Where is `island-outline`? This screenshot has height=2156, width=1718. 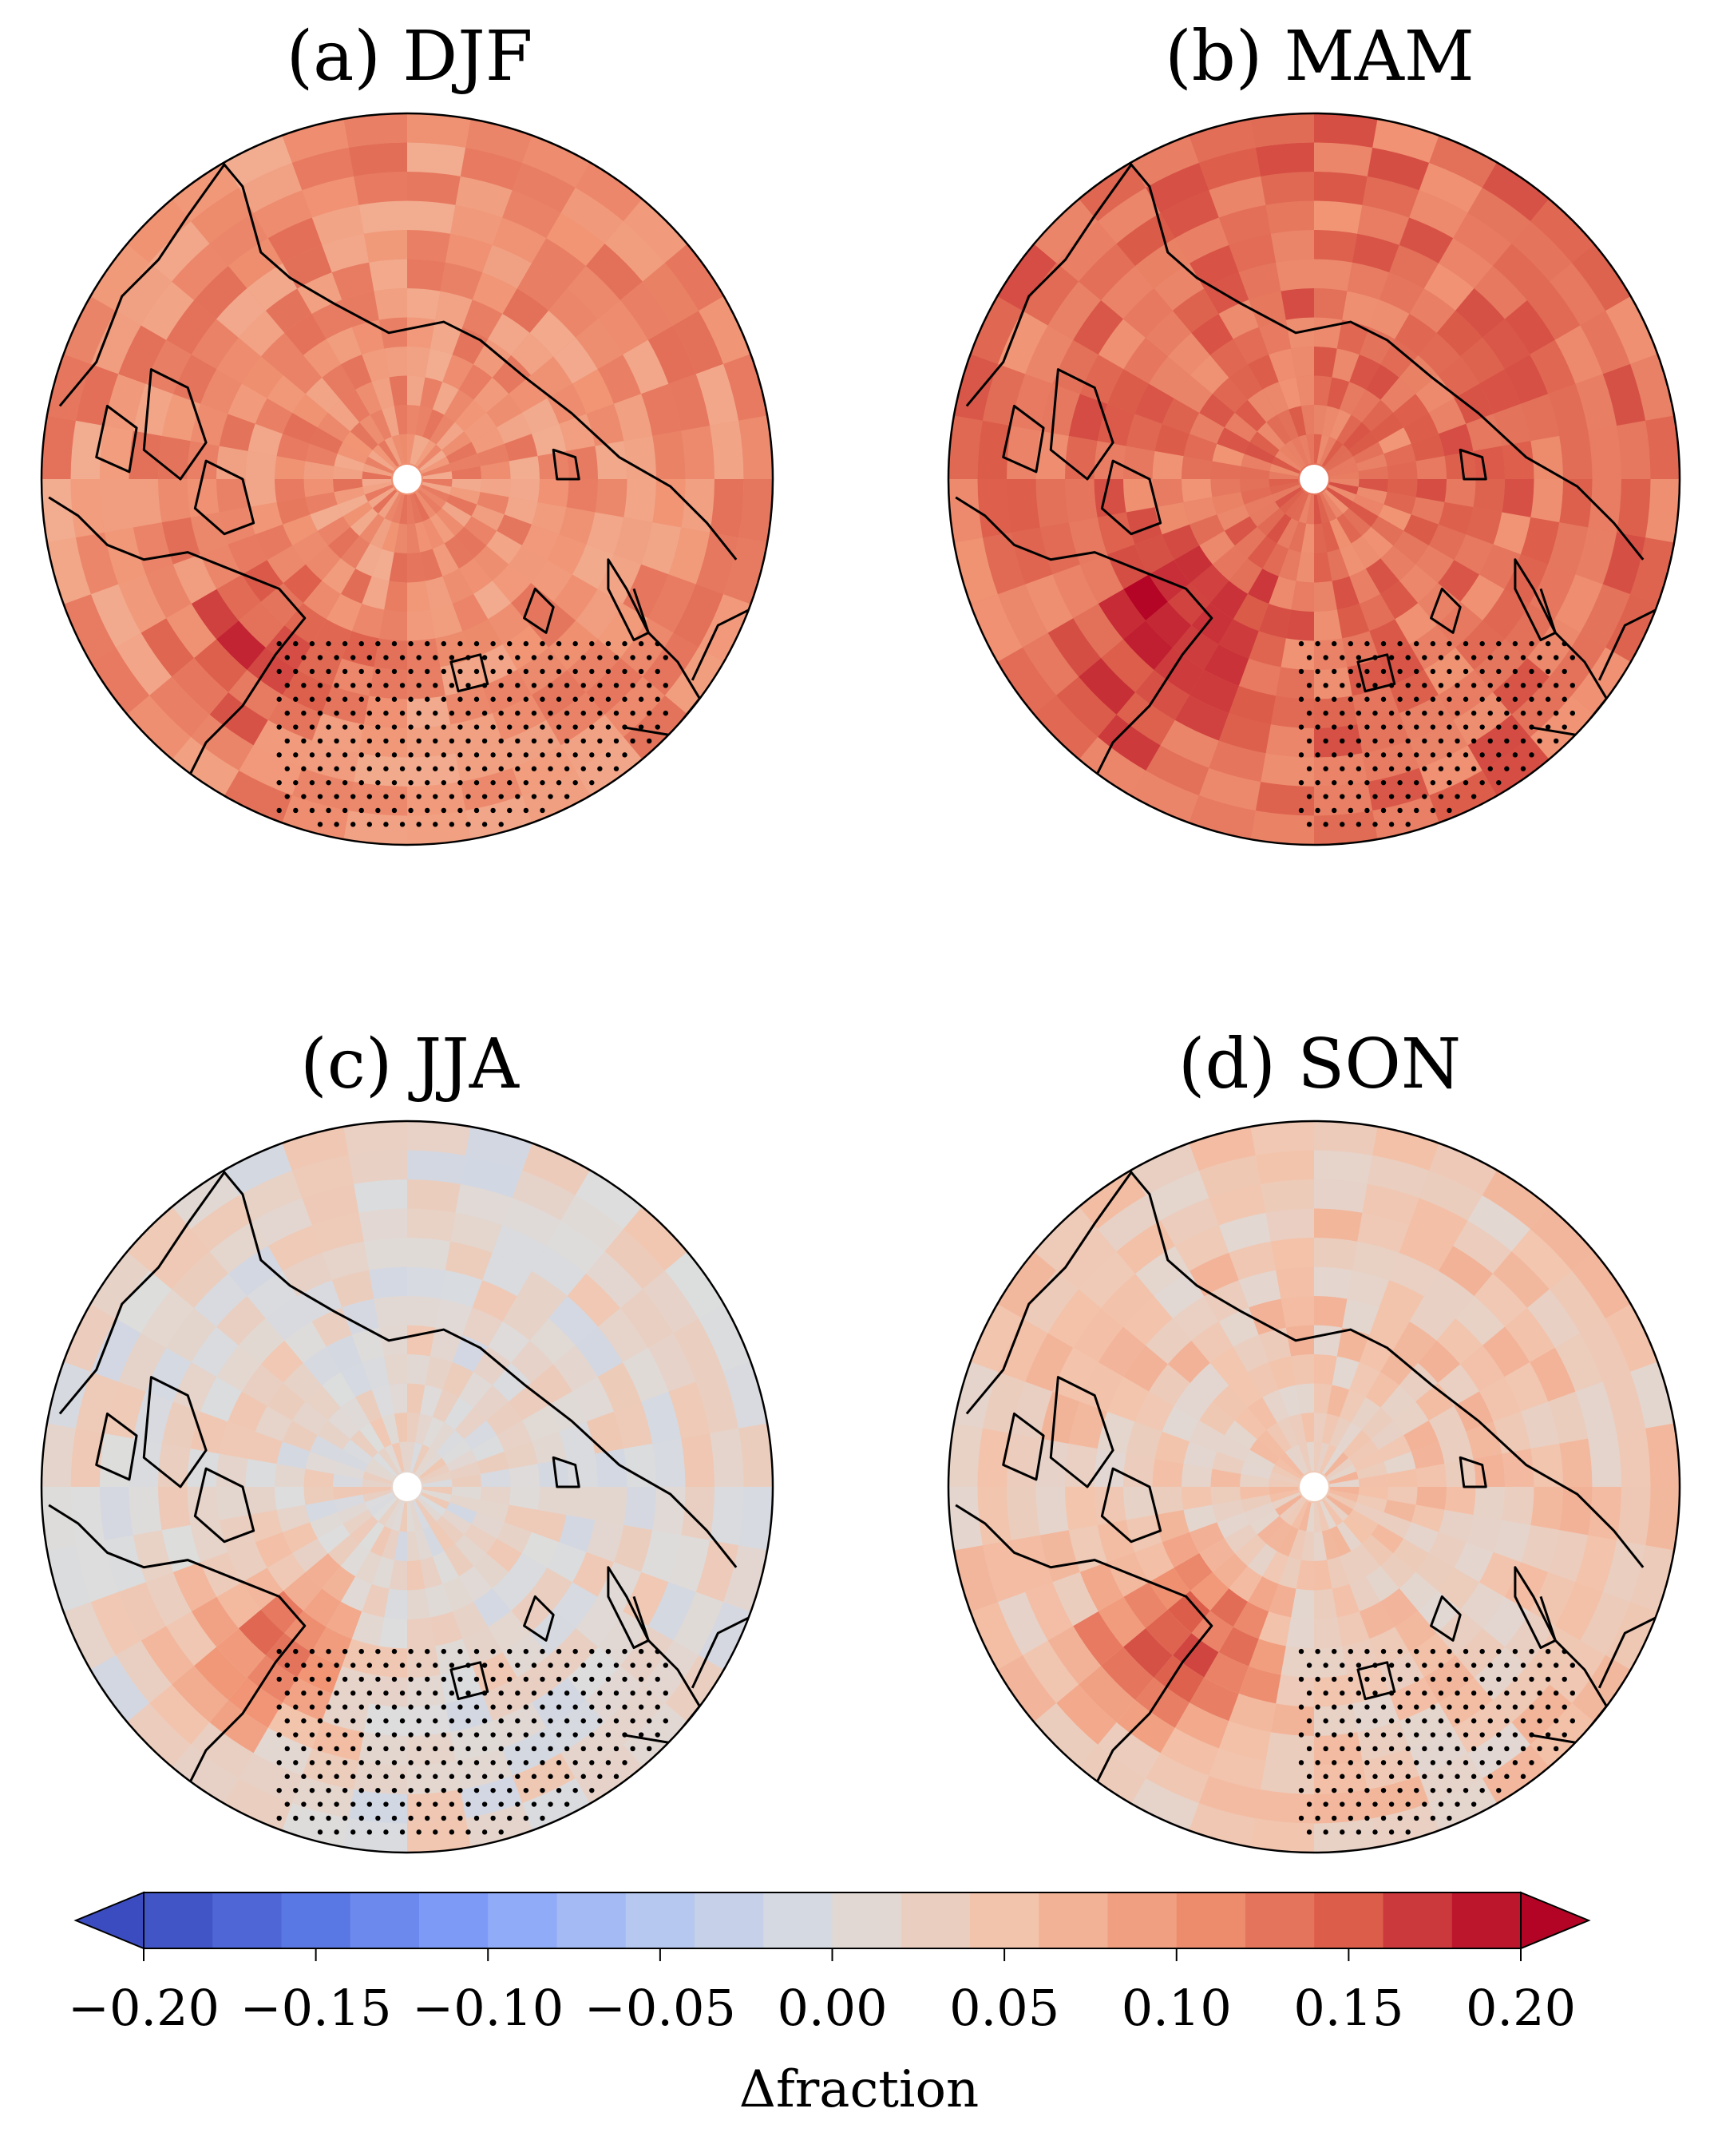
island-outline is located at coordinates (175, 1432).